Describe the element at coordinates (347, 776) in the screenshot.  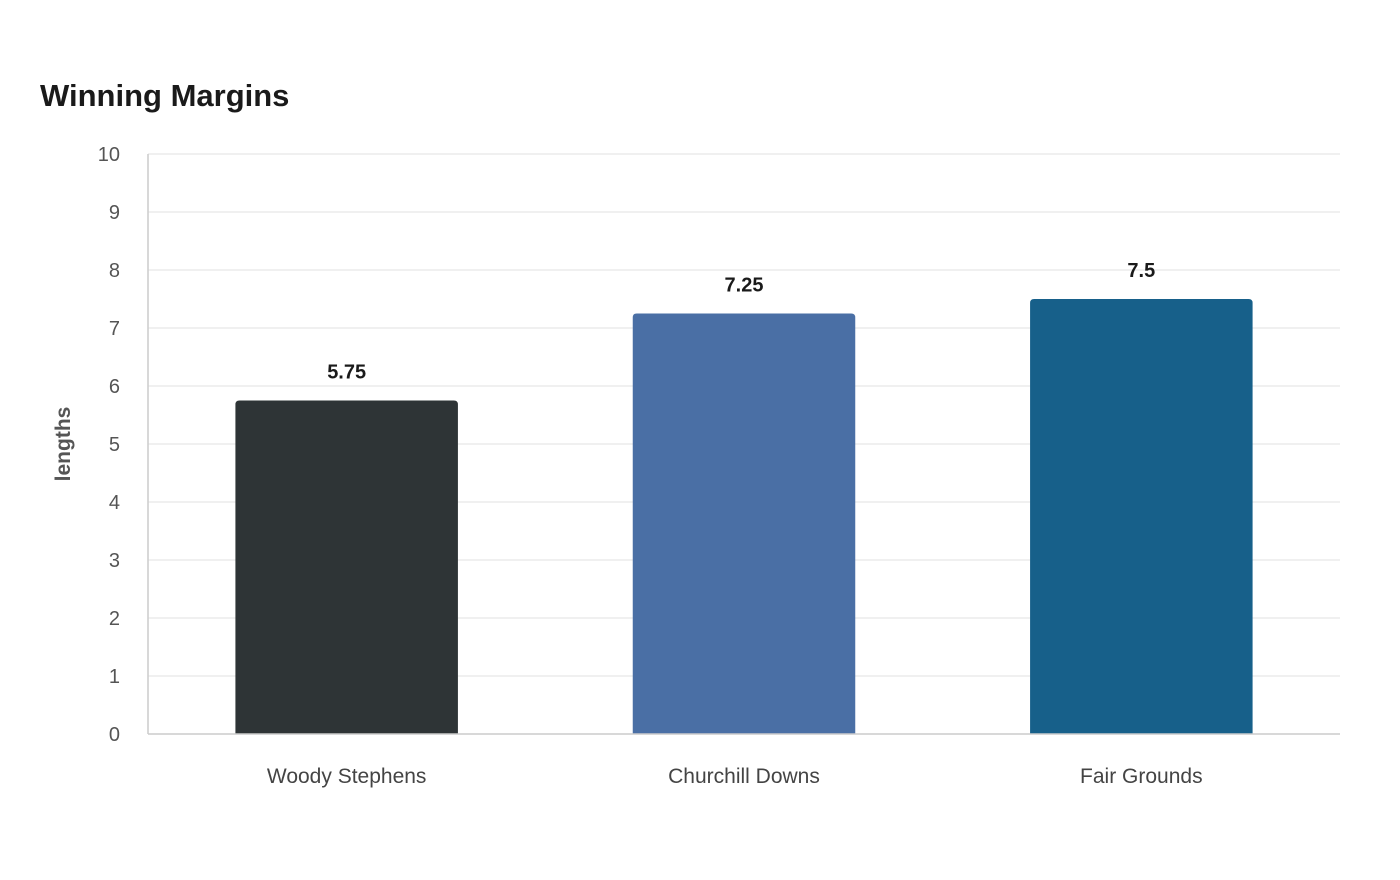
I see `x-category-label: Woody Stephens` at that location.